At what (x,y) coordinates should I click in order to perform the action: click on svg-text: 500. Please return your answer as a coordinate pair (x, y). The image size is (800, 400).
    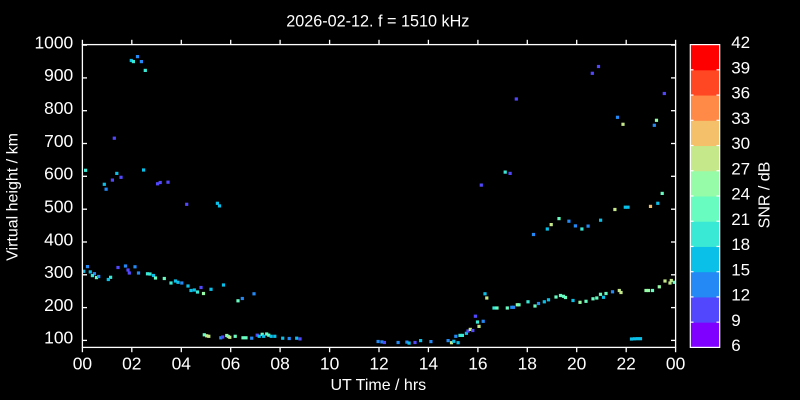
    Looking at the image, I should click on (58, 207).